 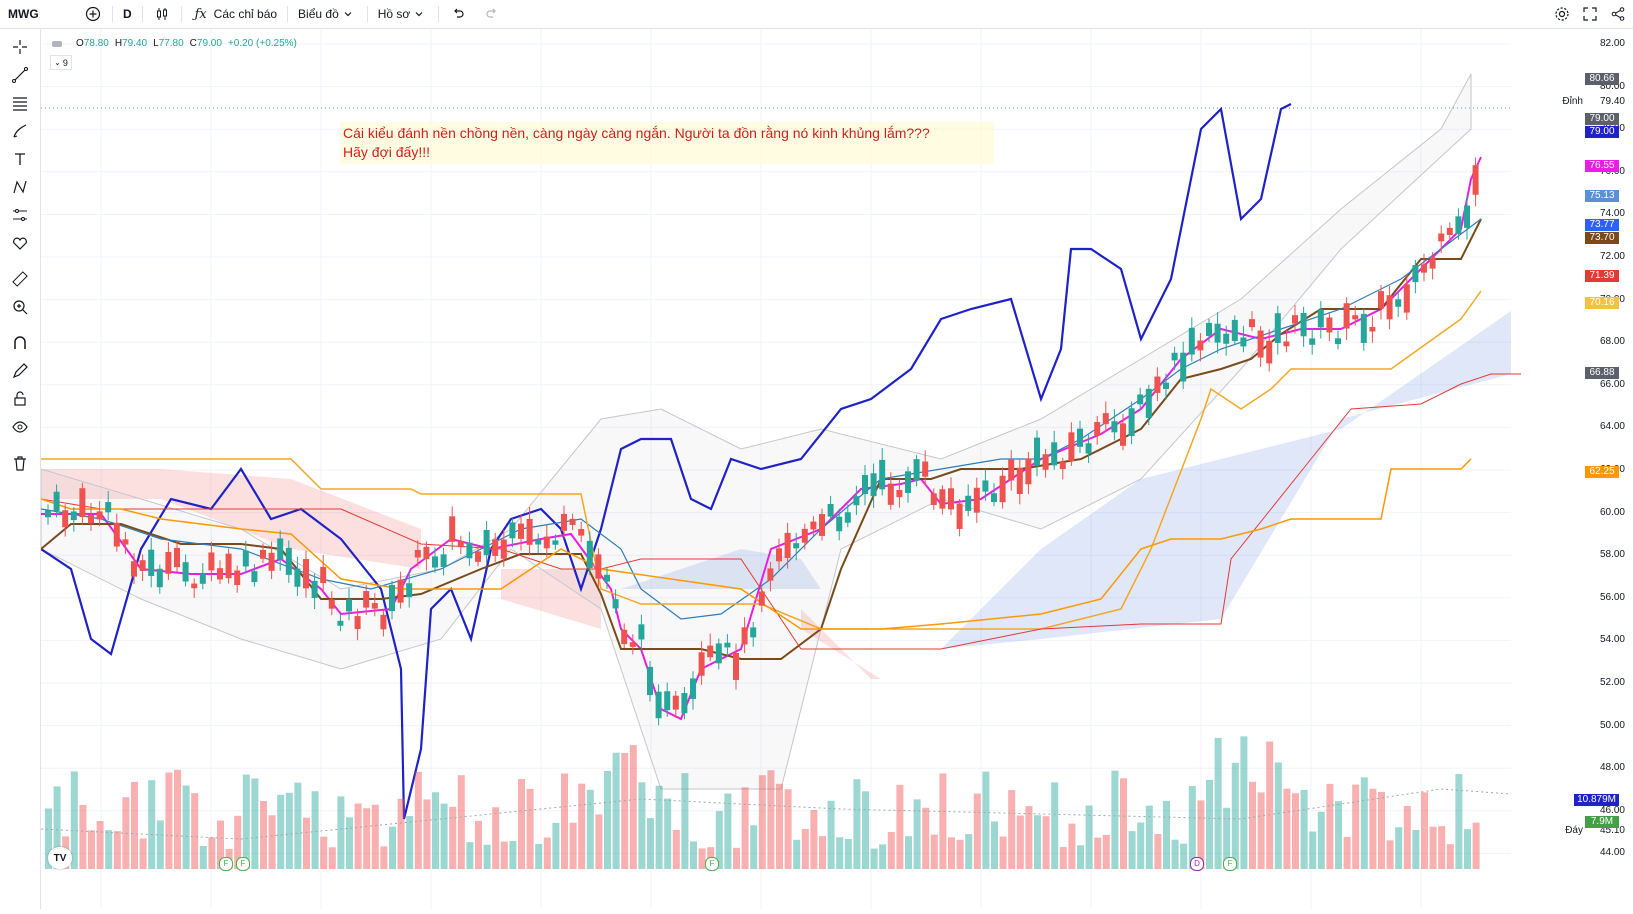 I want to click on tradingview-logo: TV, so click(x=60, y=858).